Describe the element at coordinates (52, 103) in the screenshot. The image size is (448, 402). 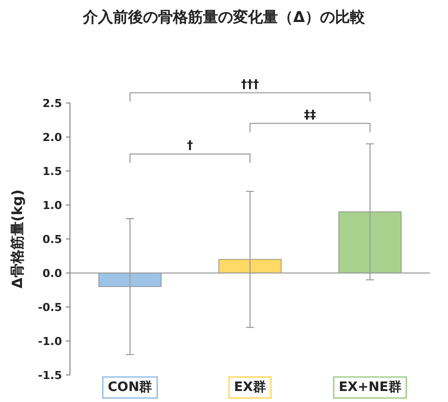
I see `y-tick-label: 2.5` at that location.